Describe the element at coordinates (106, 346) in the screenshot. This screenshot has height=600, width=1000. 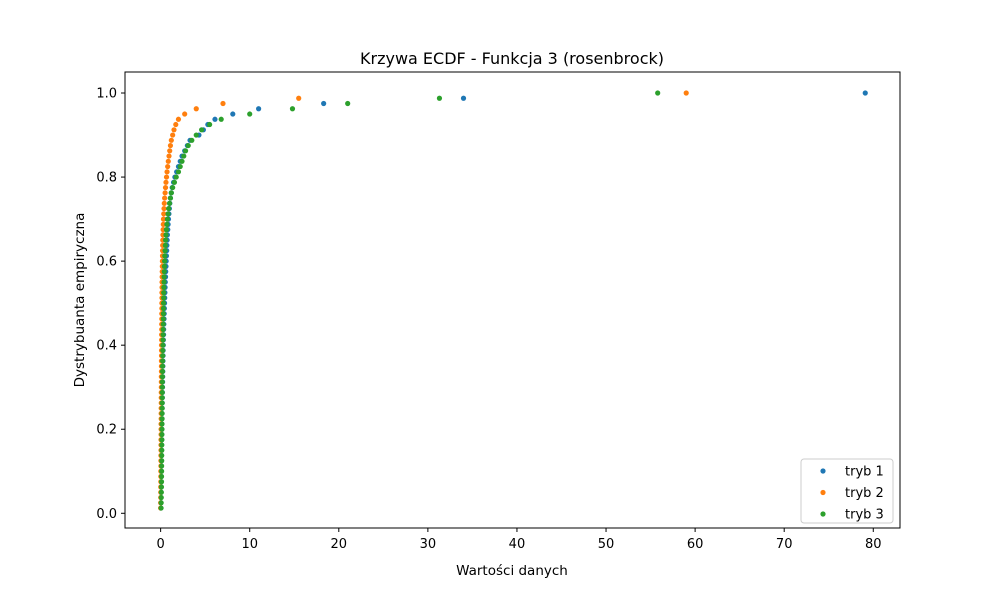
I see `y-tick-label: 0.4` at that location.